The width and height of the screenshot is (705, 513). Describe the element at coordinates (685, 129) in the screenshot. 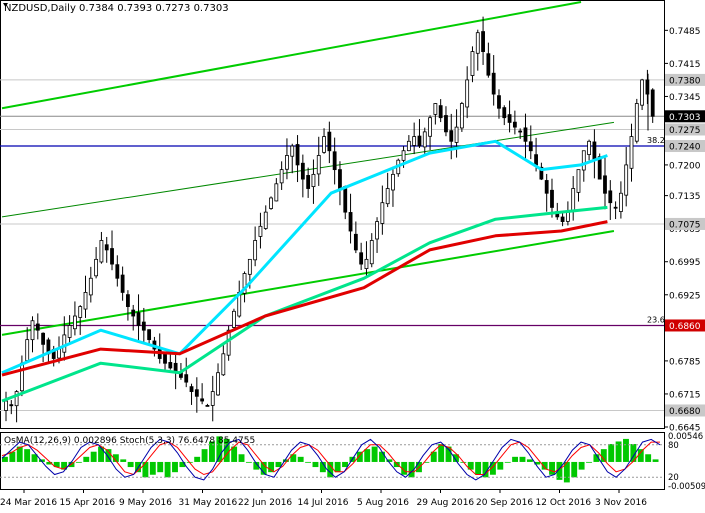

I see `level-label-box` at that location.